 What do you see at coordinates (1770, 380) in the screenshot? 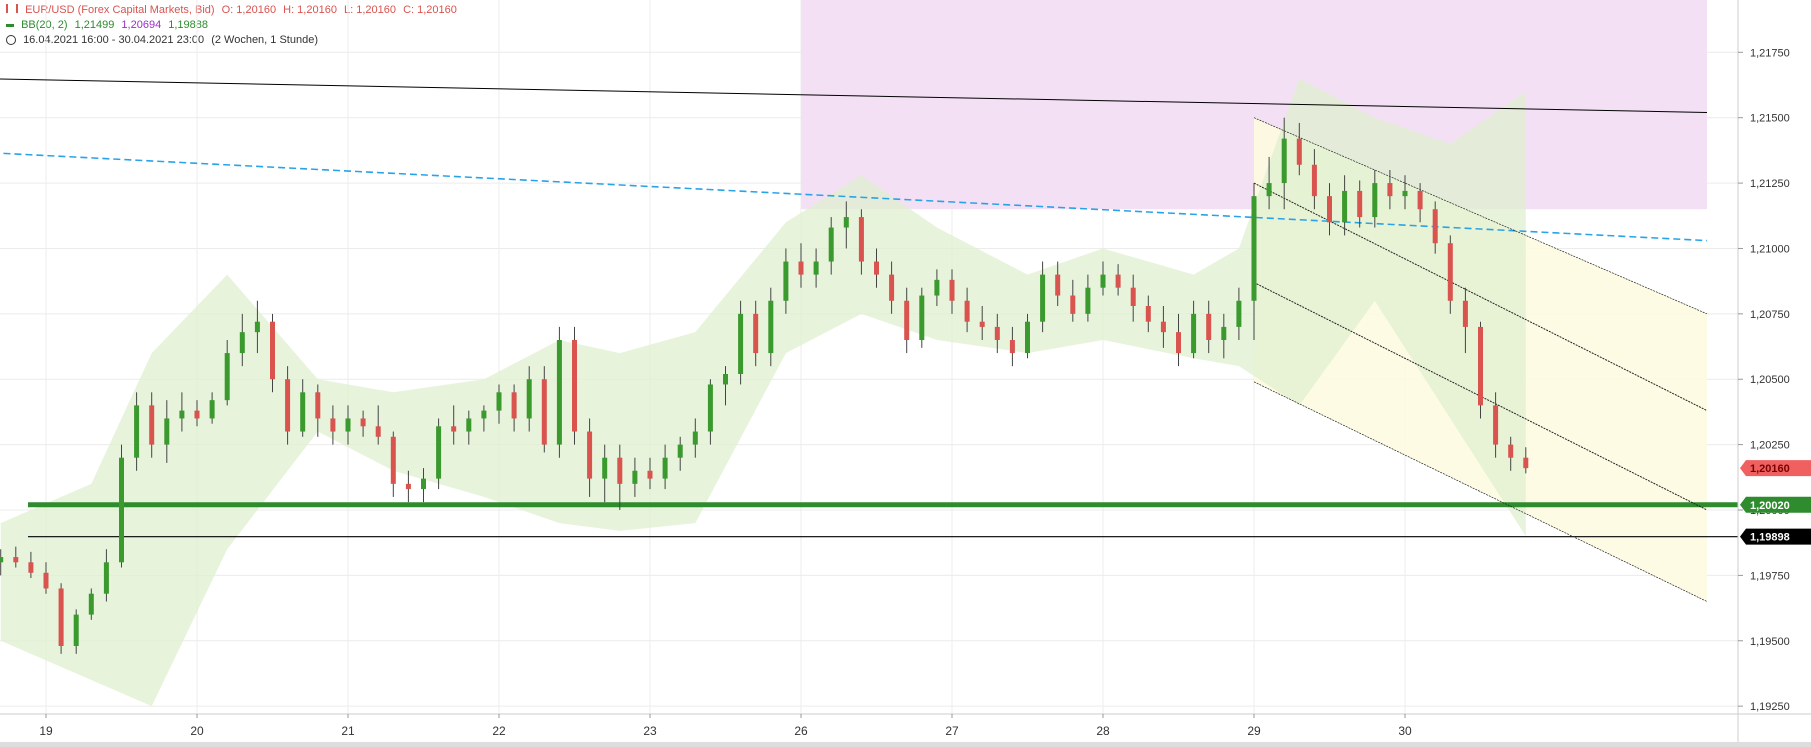
I see `y-tick-label: 1,20500` at bounding box center [1770, 380].